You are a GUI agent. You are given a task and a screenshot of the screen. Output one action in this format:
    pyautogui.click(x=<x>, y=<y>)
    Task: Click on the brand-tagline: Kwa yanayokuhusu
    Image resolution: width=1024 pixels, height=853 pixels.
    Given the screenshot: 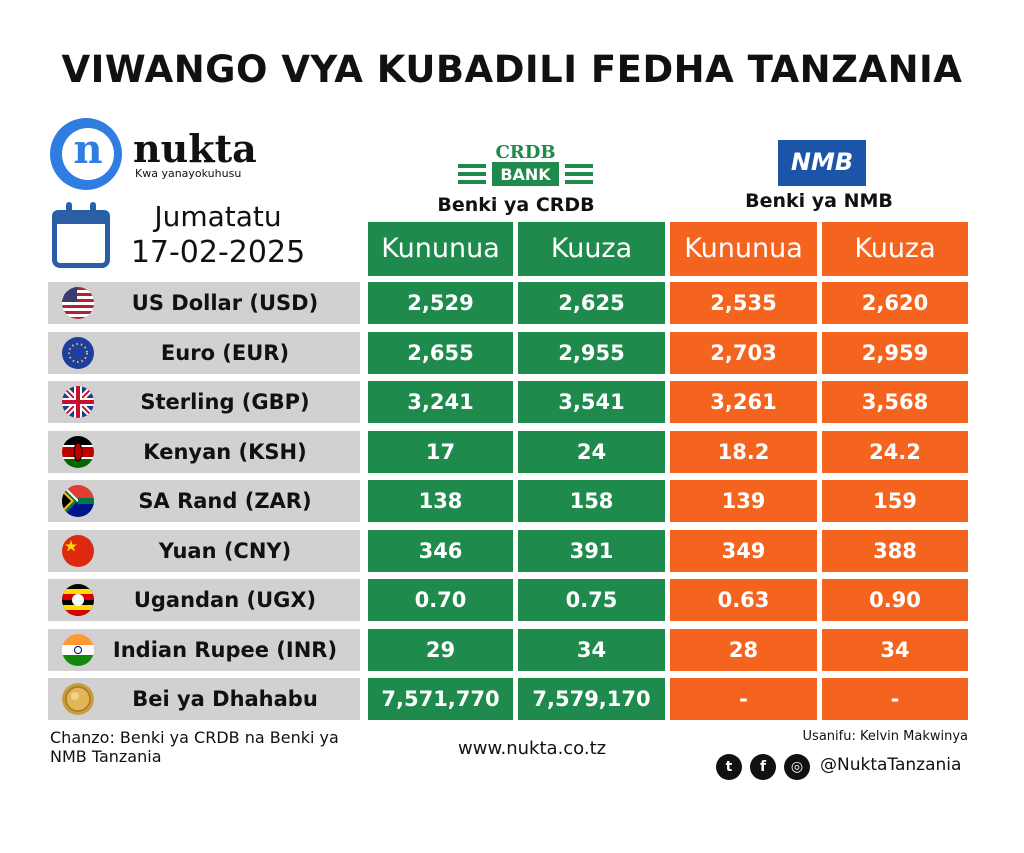 What is the action you would take?
    pyautogui.click(x=188, y=173)
    